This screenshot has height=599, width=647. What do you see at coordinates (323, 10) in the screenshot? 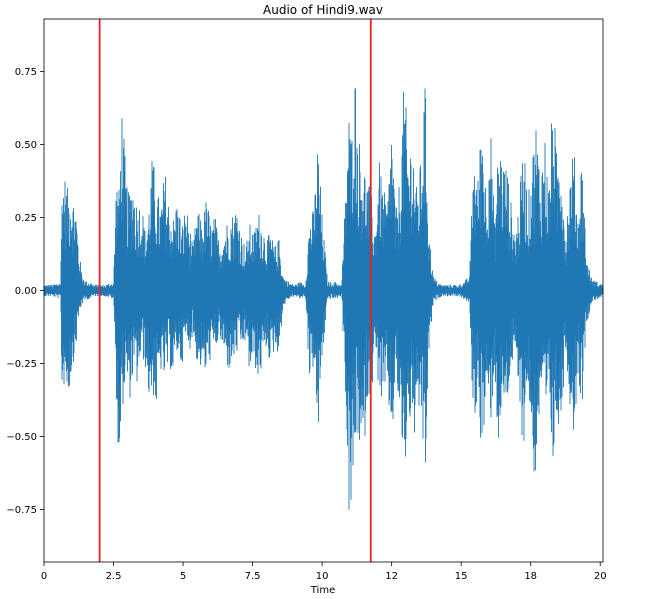
I see `chart-title: Audio of Hindi9.wav` at bounding box center [323, 10].